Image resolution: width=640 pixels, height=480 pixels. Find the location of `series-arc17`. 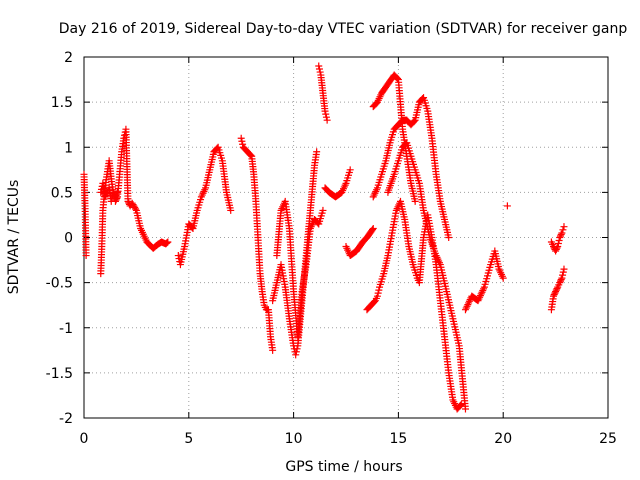

series-arc17 is located at coordinates (557, 289).